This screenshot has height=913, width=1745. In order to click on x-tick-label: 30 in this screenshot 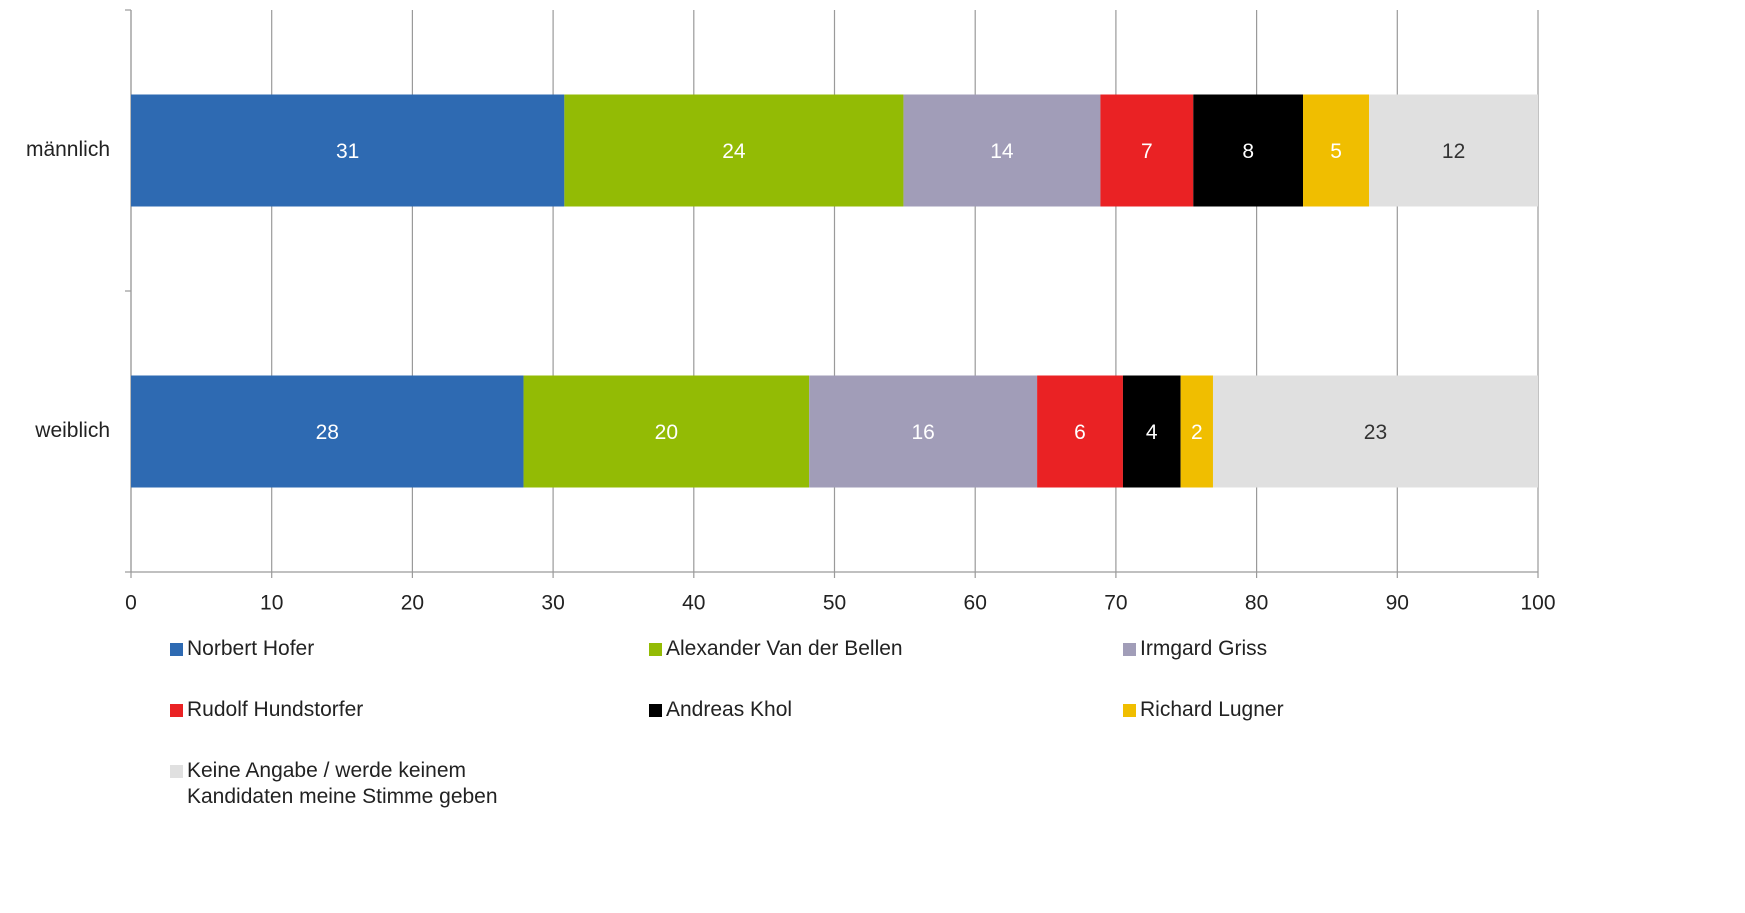, I will do `click(552, 603)`.